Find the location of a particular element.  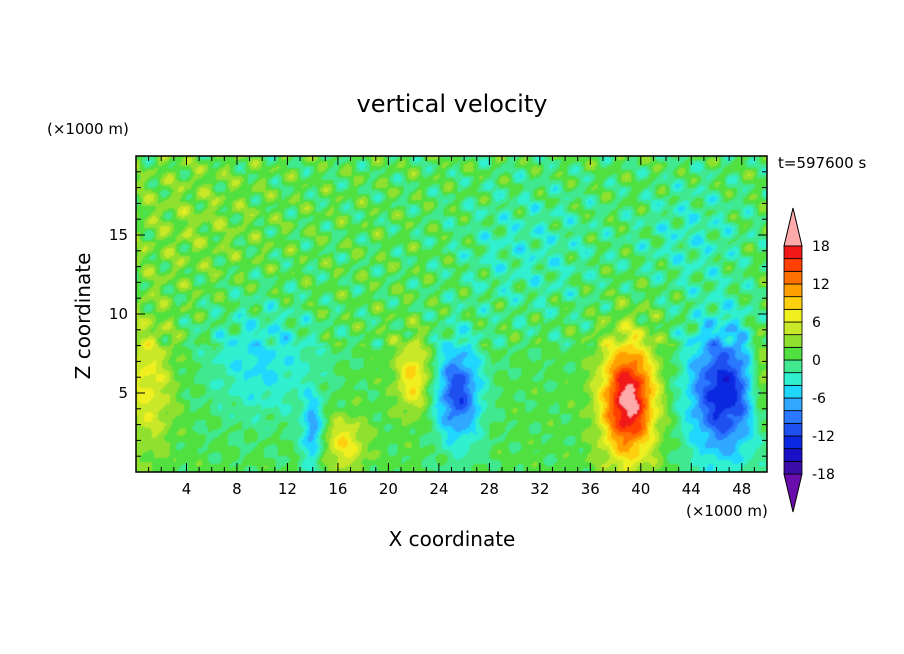

x-tick-label: 16 is located at coordinates (337, 489).